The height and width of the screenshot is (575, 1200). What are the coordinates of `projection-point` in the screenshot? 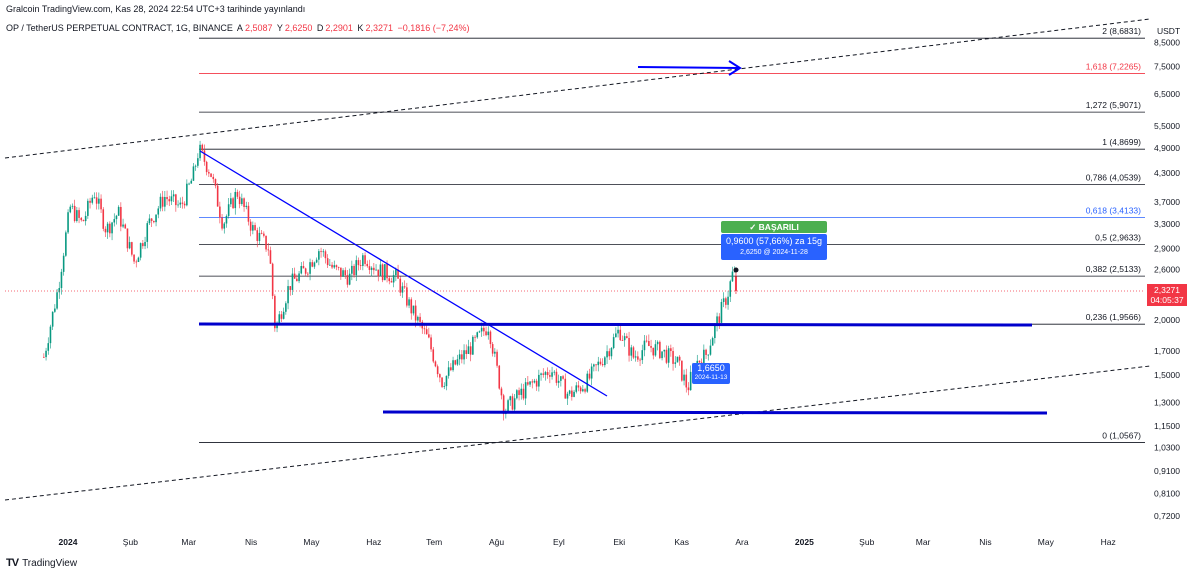 It's located at (736, 270).